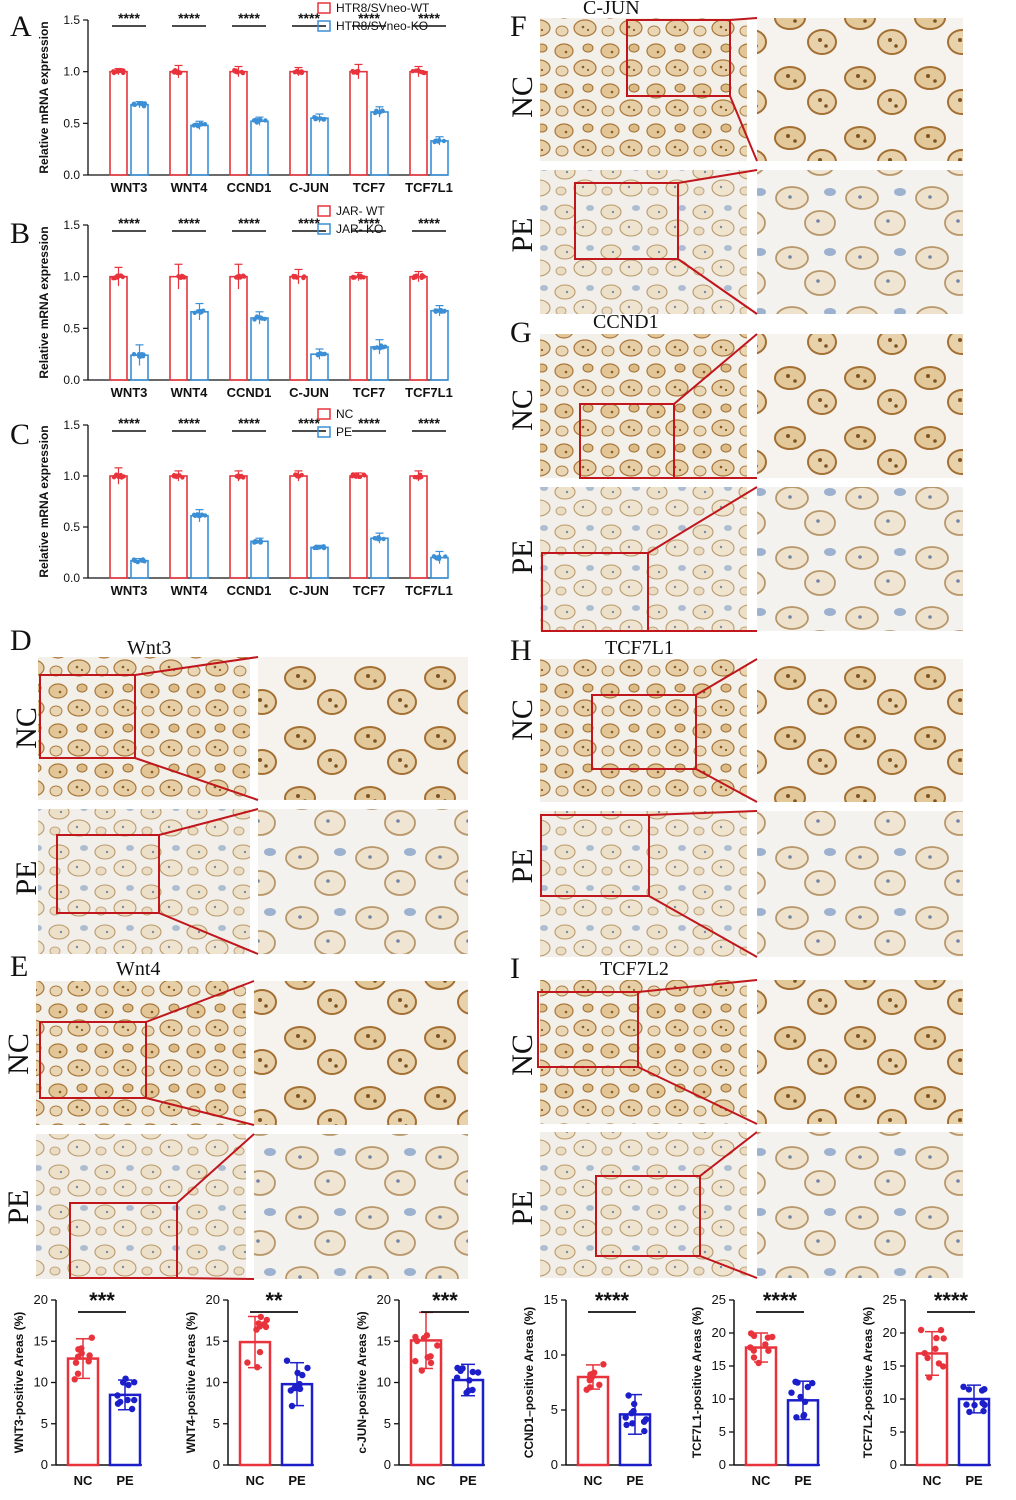 The width and height of the screenshot is (1016, 1500). Describe the element at coordinates (190, 392) in the screenshot. I see `chart-b-category-label: WNT4` at that location.